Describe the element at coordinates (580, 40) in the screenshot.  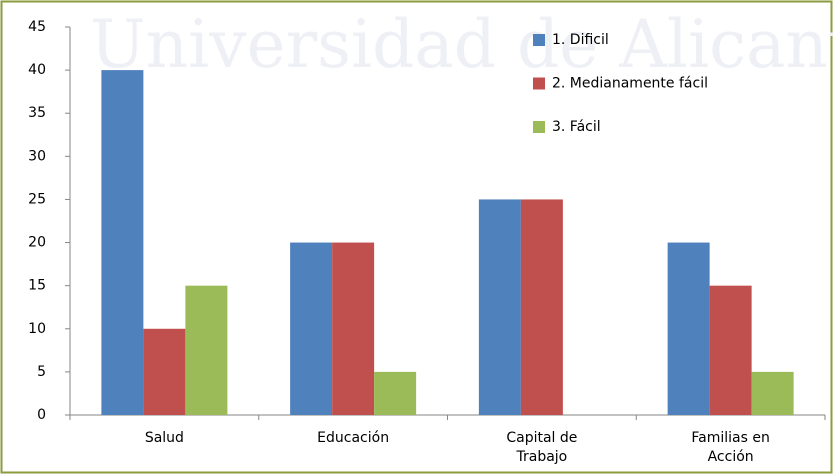
I see `legend-label: 1. Dificil` at that location.